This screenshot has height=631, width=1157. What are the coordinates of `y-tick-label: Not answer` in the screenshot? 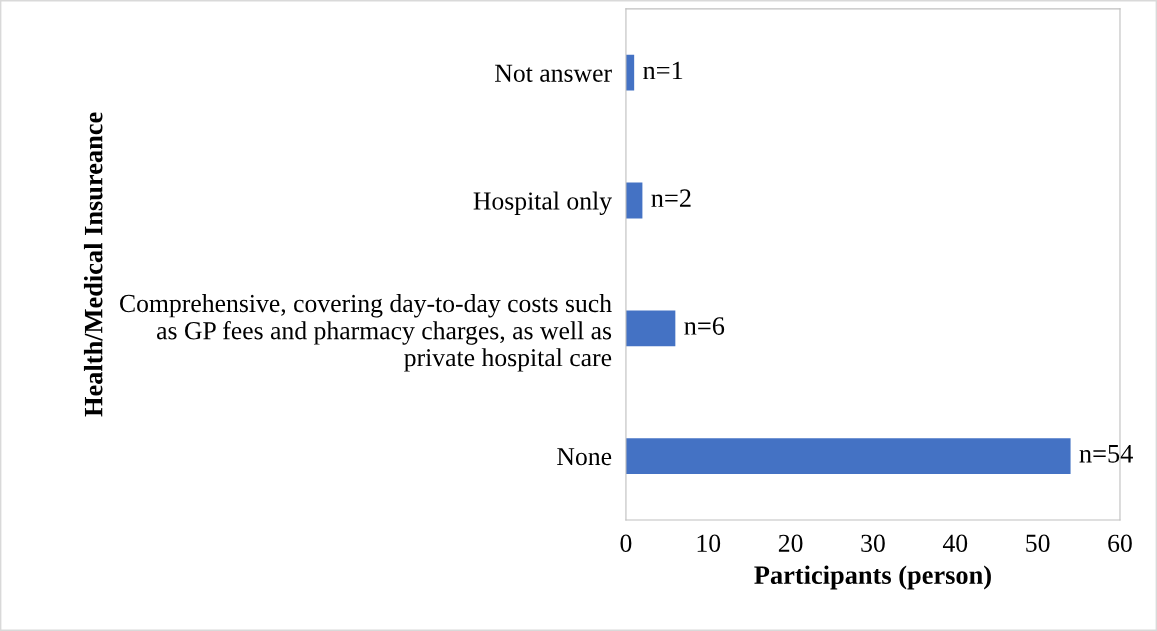 It's located at (553, 73).